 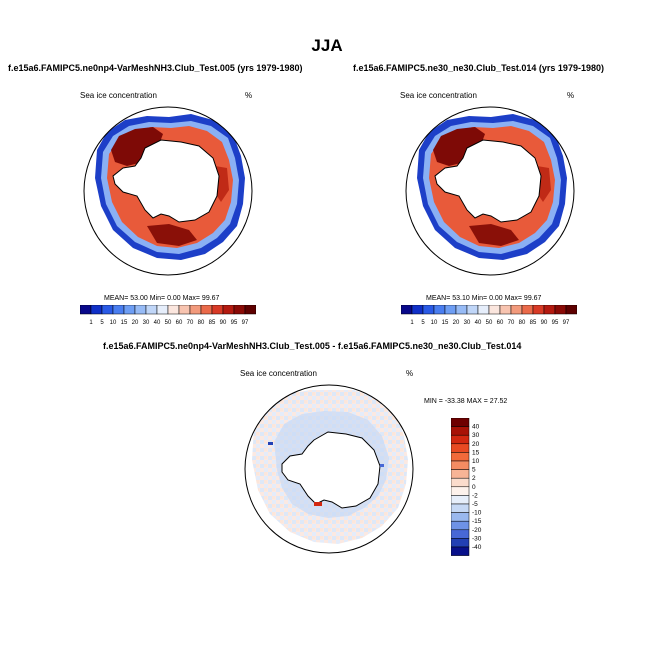 What do you see at coordinates (477, 513) in the screenshot?
I see `panel3-colorbar-tick-label: -10` at bounding box center [477, 513].